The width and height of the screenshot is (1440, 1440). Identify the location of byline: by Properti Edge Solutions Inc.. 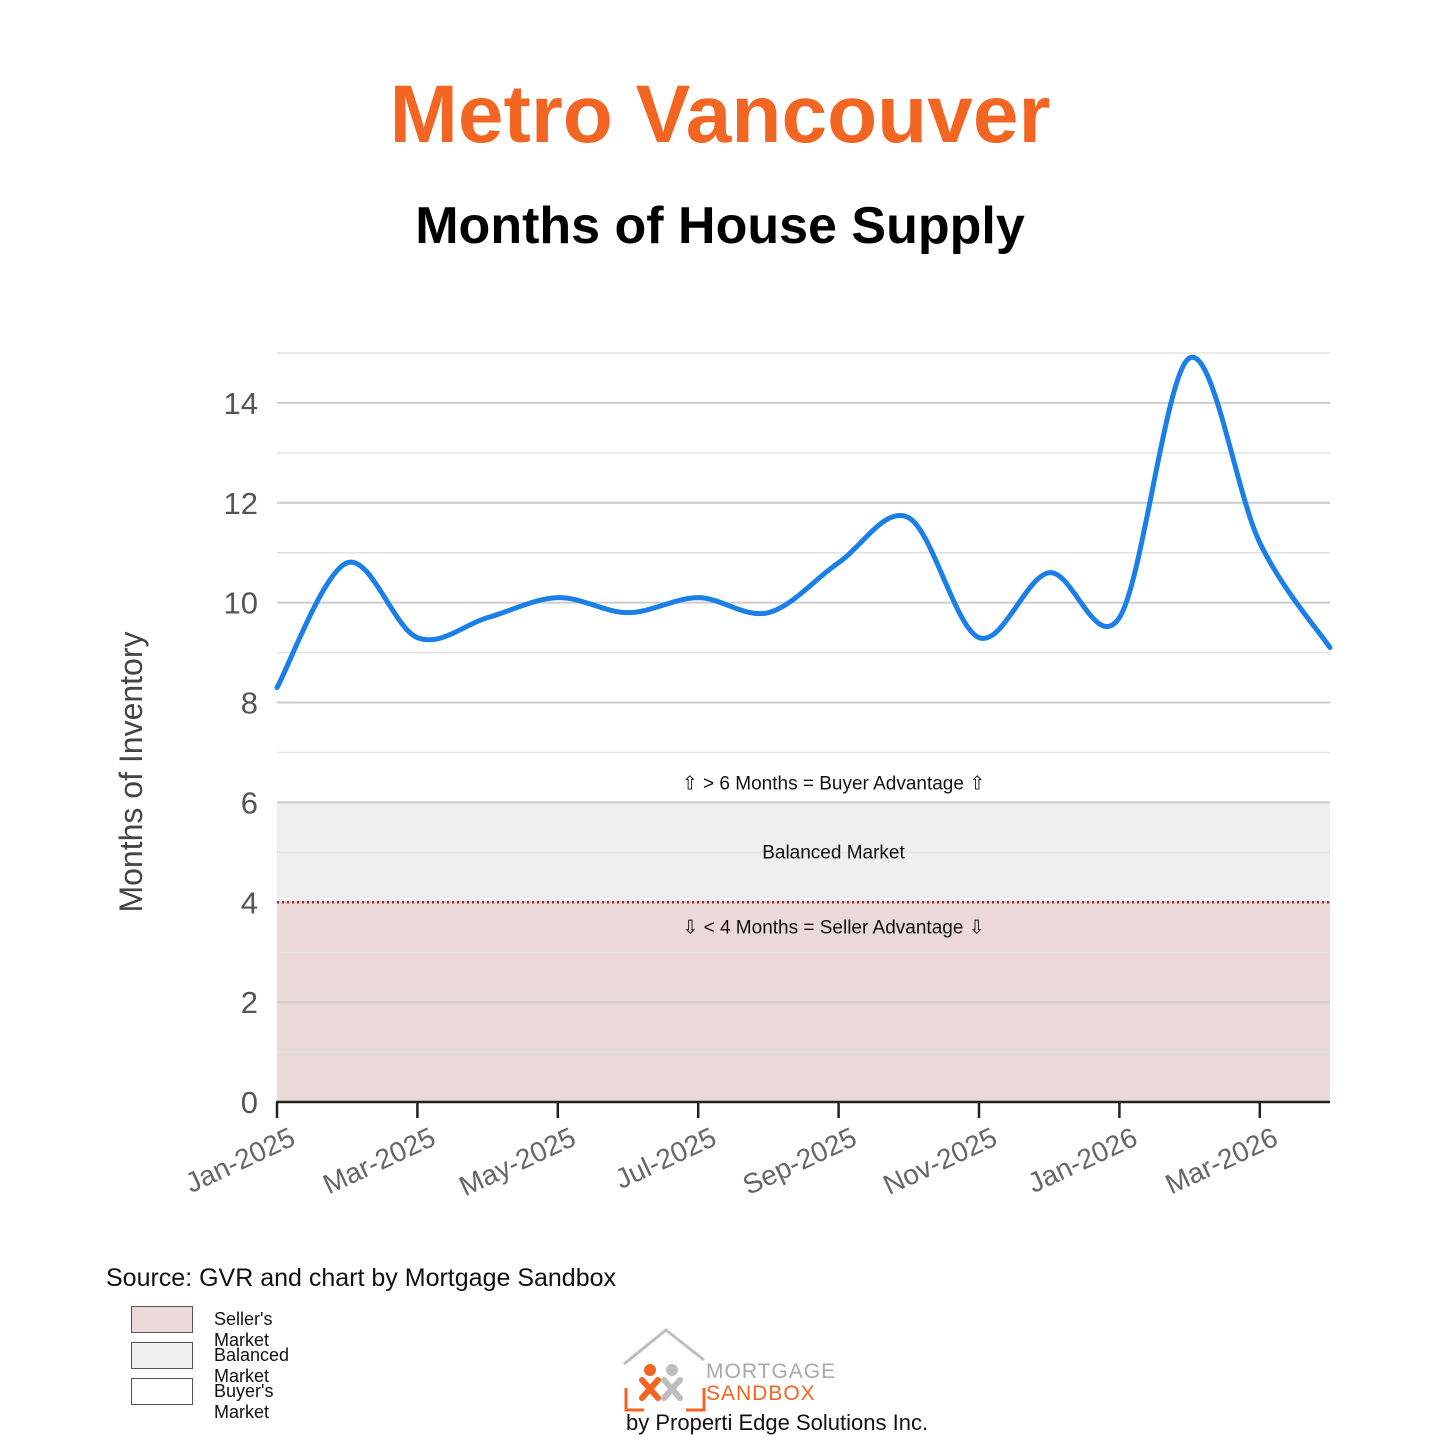
(777, 1422).